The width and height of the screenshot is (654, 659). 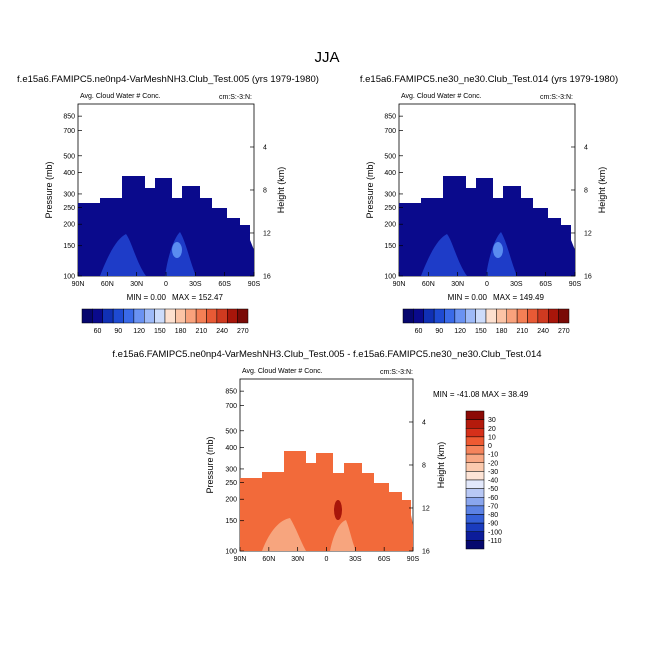 I want to click on y-right-tick-label: 4, so click(x=265, y=147).